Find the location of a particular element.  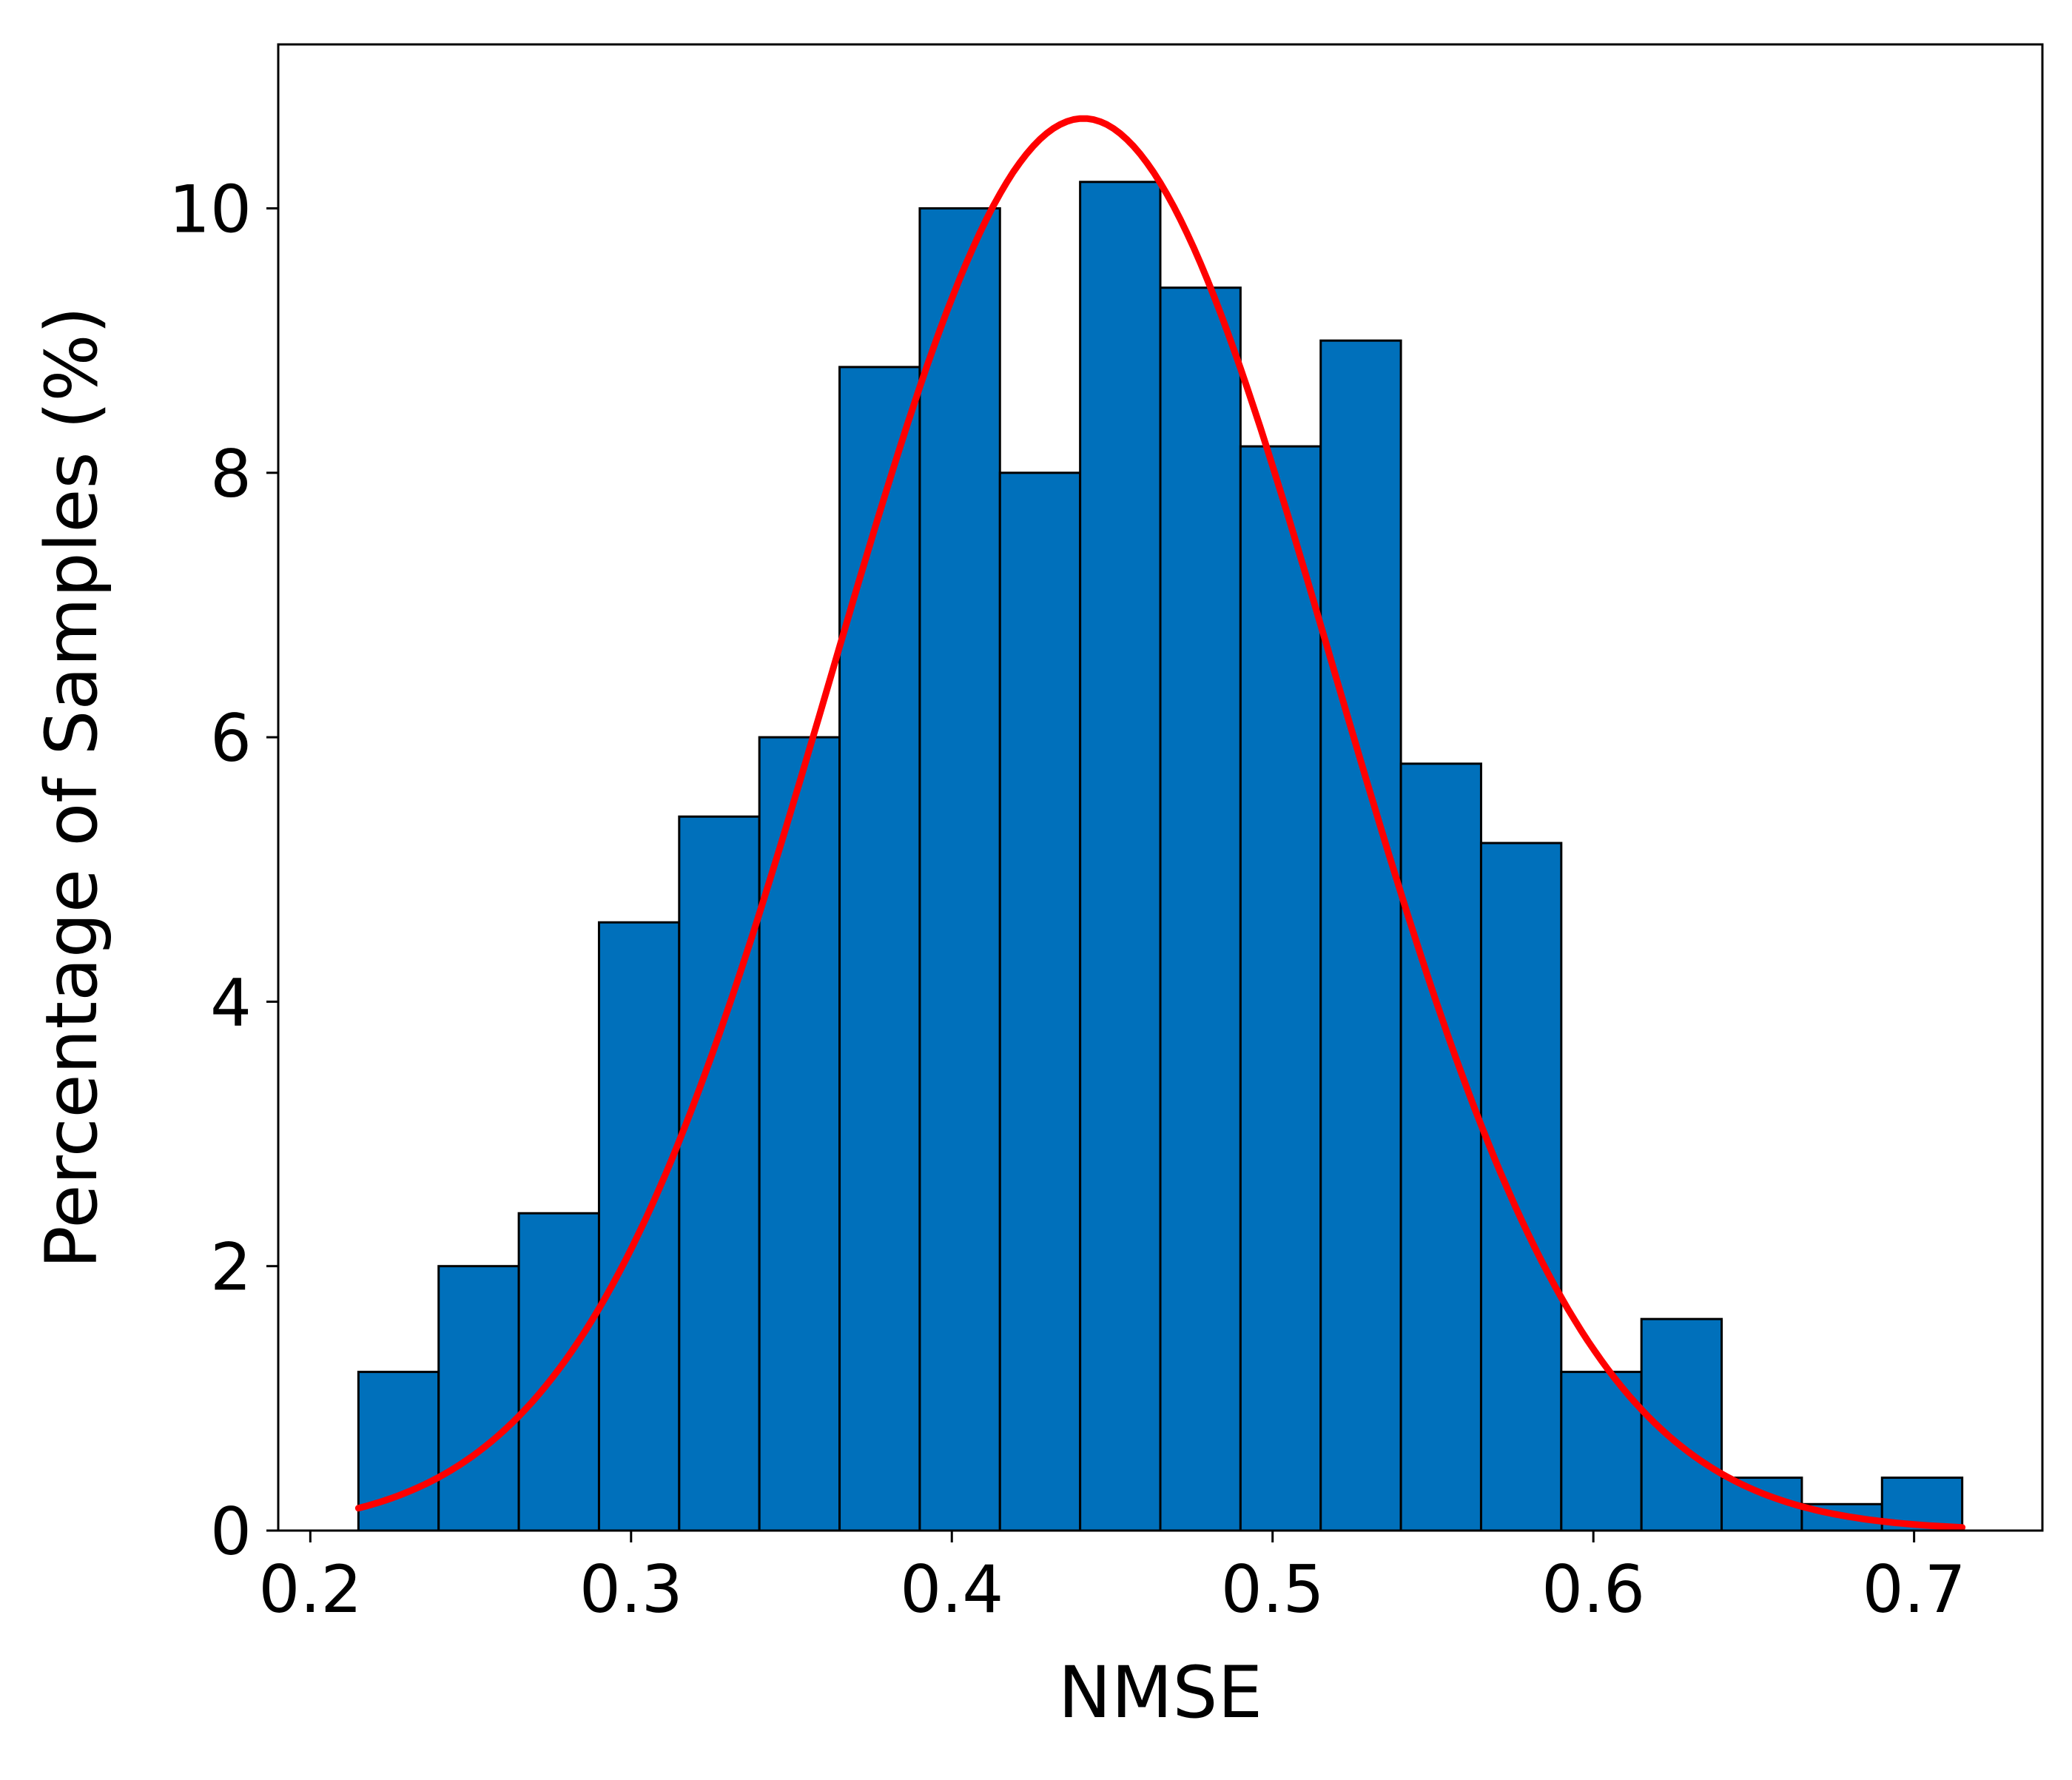

x-tick-label: 0.3 is located at coordinates (631, 1589).